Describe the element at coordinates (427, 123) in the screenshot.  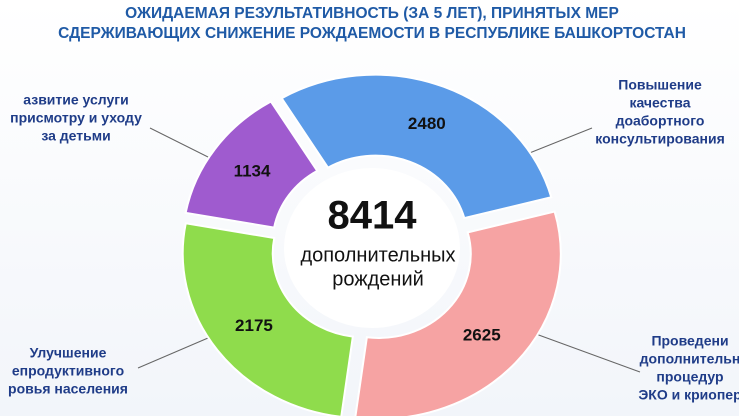
I see `value-label: 2480` at that location.